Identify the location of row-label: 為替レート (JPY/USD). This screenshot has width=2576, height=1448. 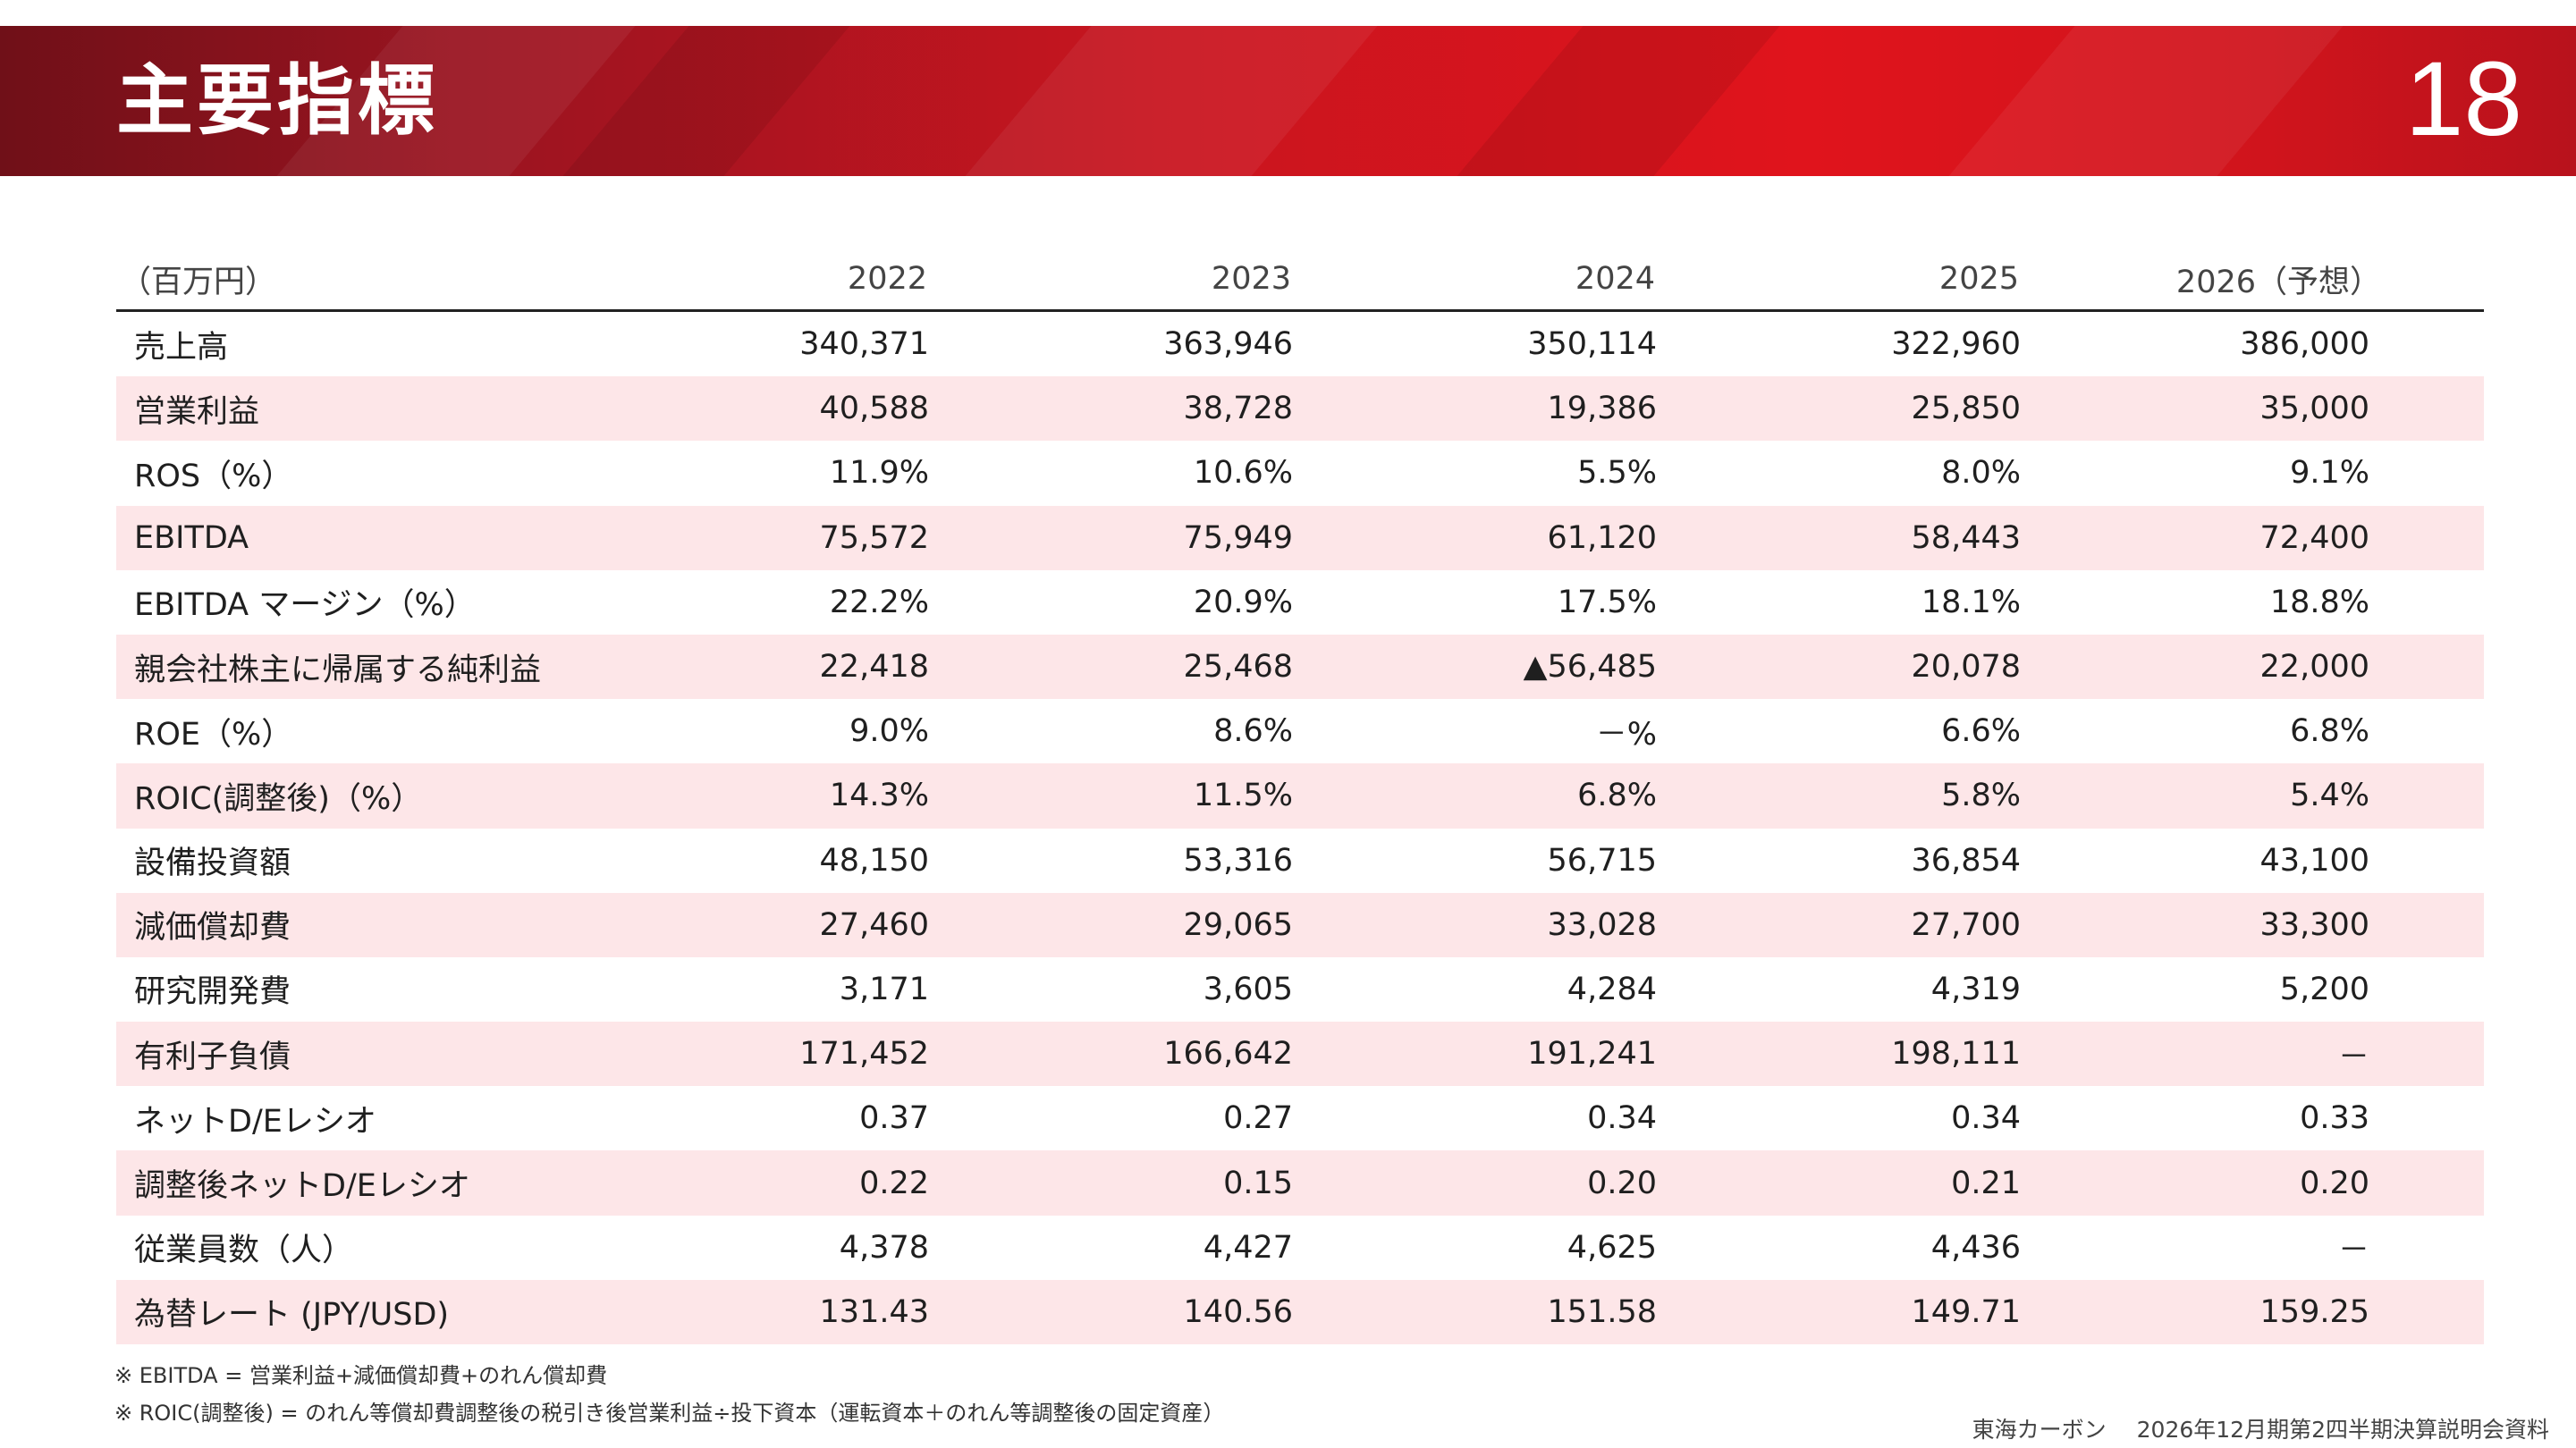
(389, 1311).